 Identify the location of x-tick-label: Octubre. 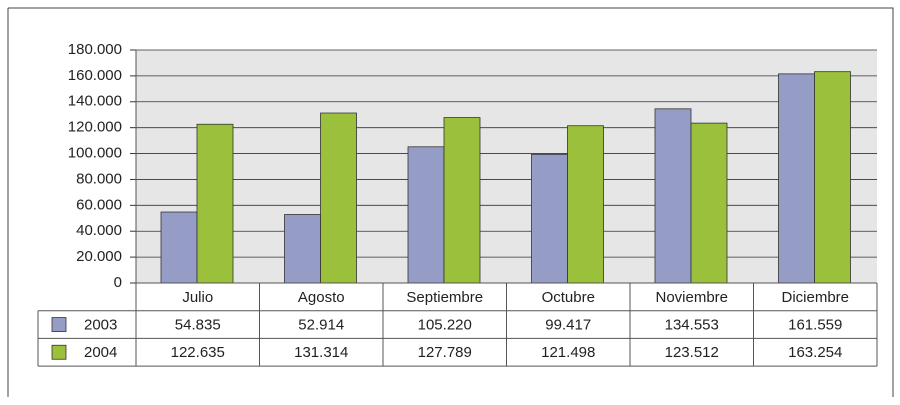
(568, 297).